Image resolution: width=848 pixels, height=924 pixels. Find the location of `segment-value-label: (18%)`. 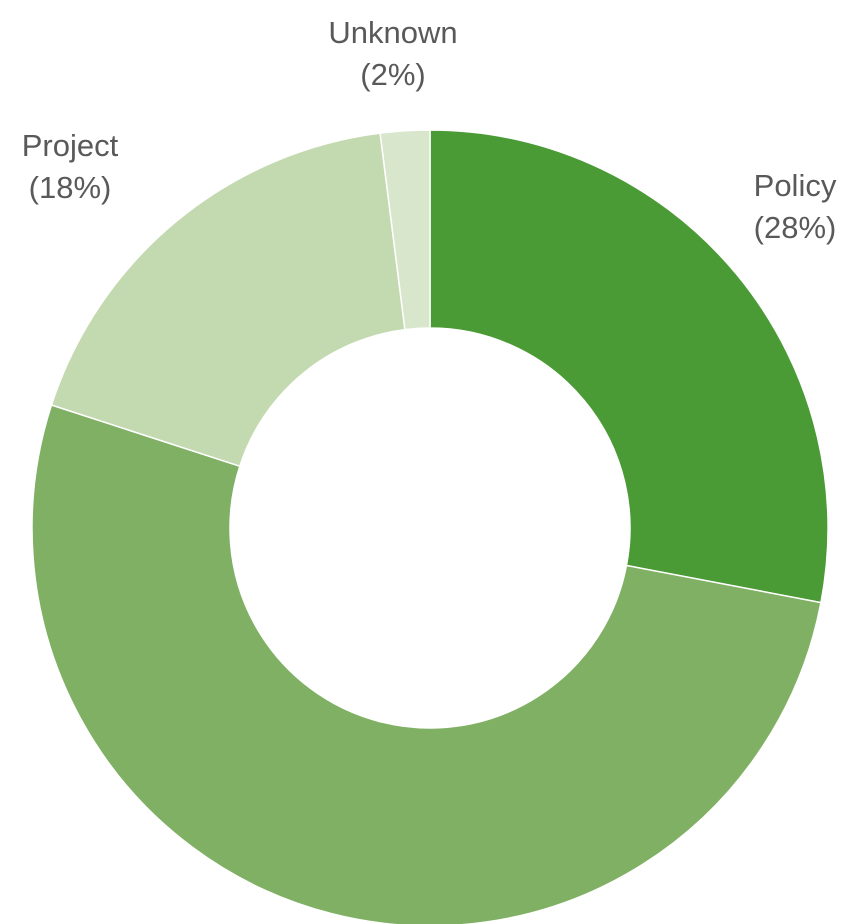

segment-value-label: (18%) is located at coordinates (70, 187).